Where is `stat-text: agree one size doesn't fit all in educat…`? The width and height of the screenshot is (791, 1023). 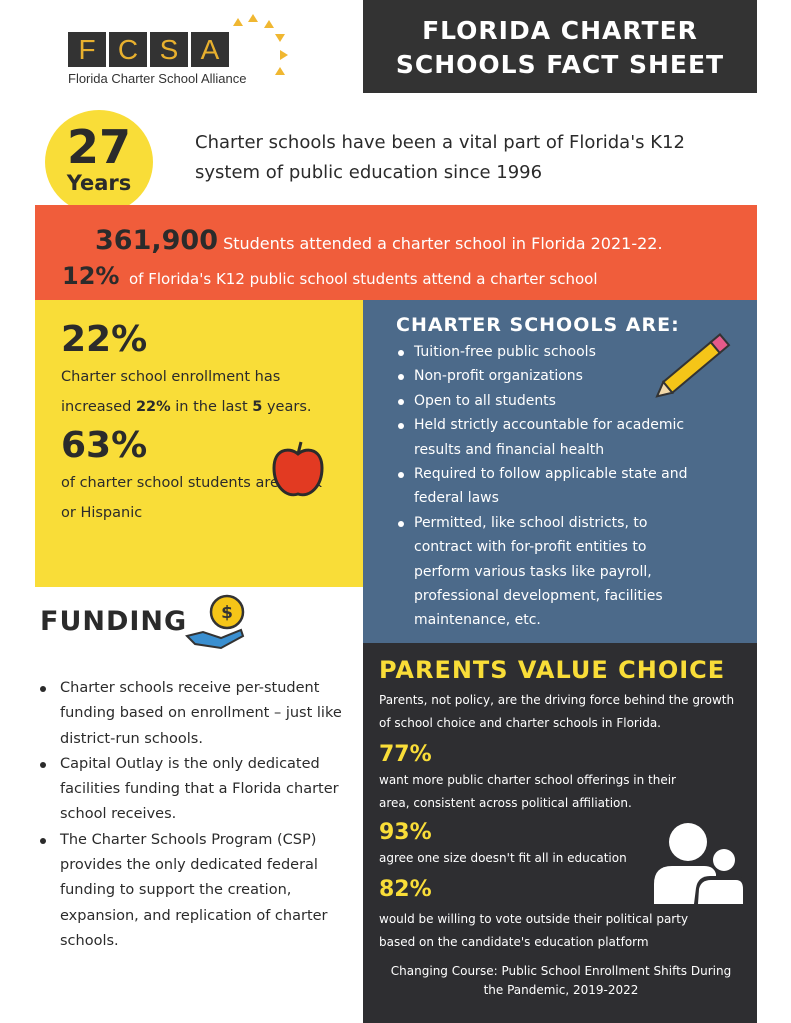 stat-text: agree one size doesn't fit all in educat… is located at coordinates (503, 858).